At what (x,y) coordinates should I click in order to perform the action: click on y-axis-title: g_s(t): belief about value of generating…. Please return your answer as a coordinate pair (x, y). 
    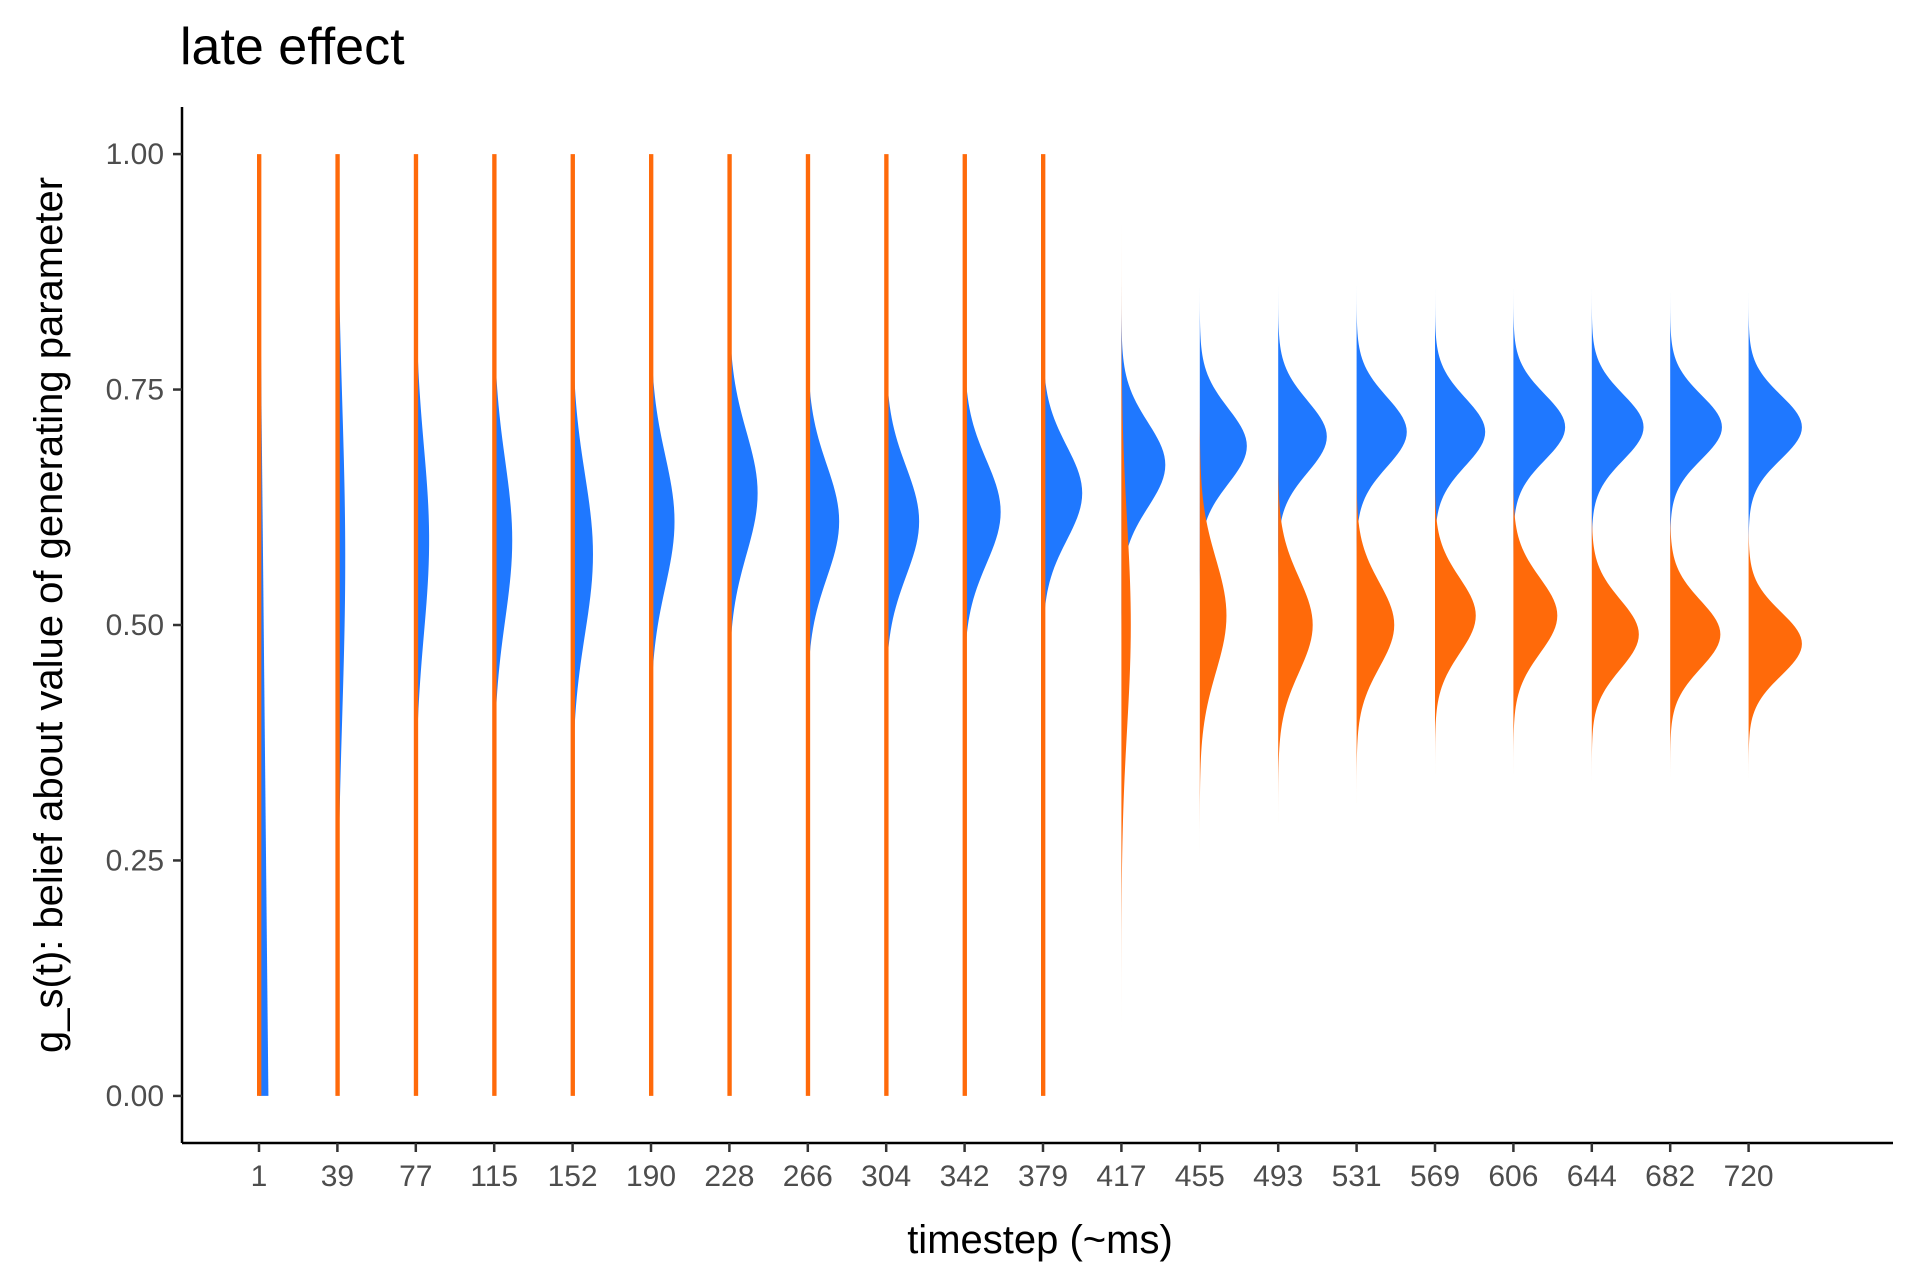
    Looking at the image, I should click on (49, 615).